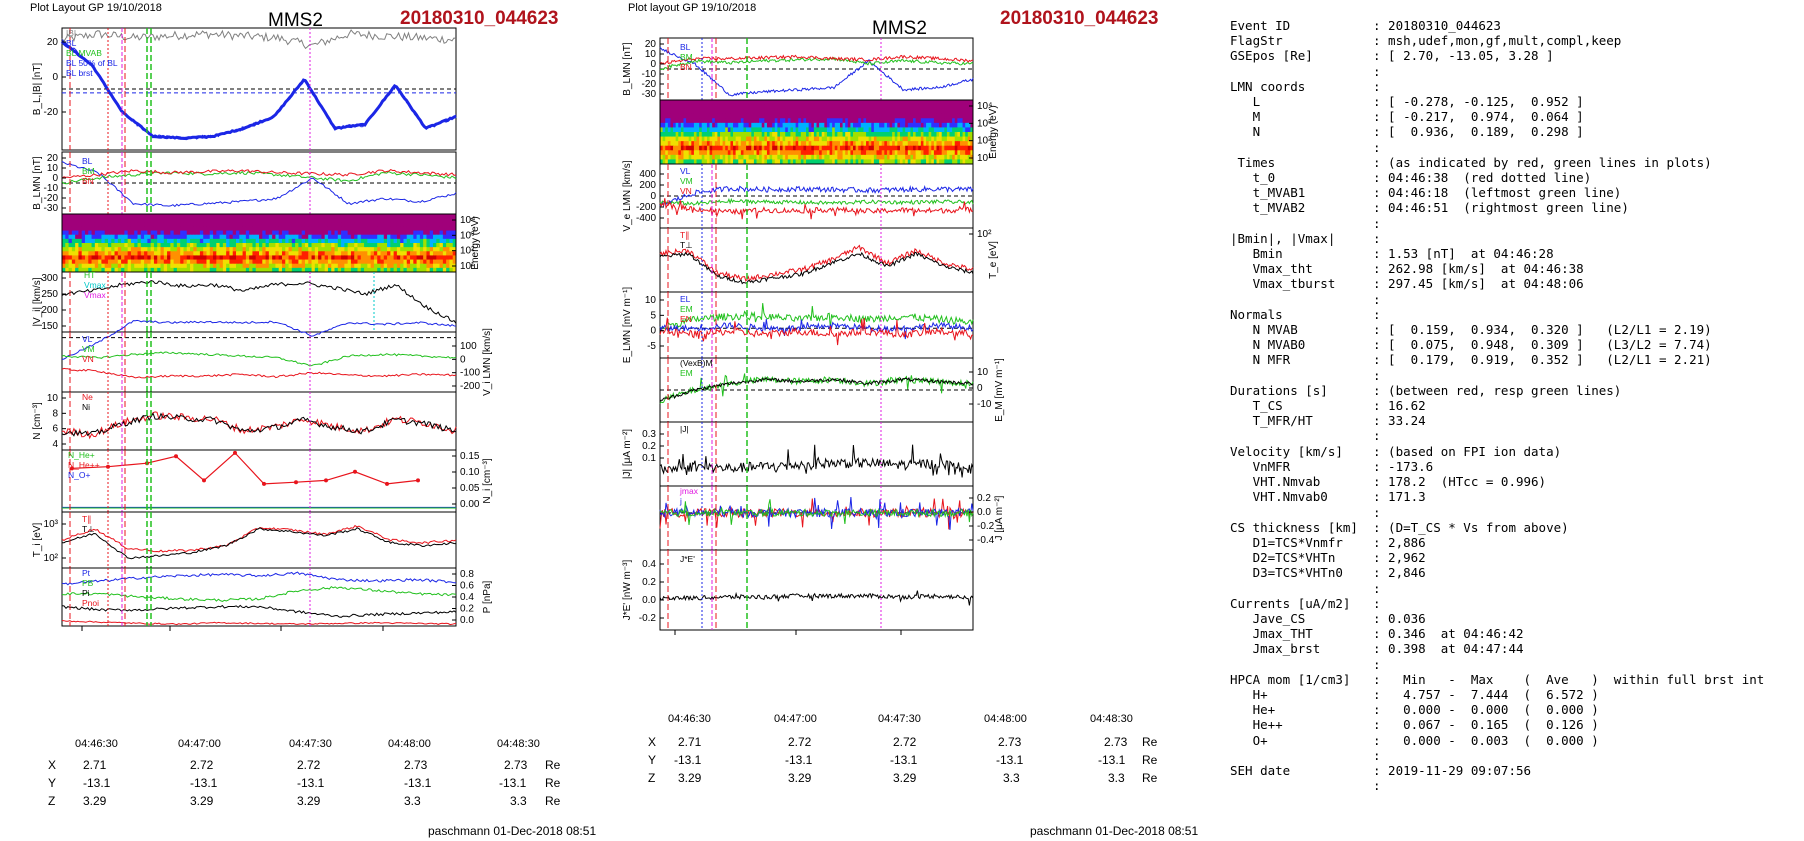  I want to click on y-tick-label: 250, so click(49, 294).